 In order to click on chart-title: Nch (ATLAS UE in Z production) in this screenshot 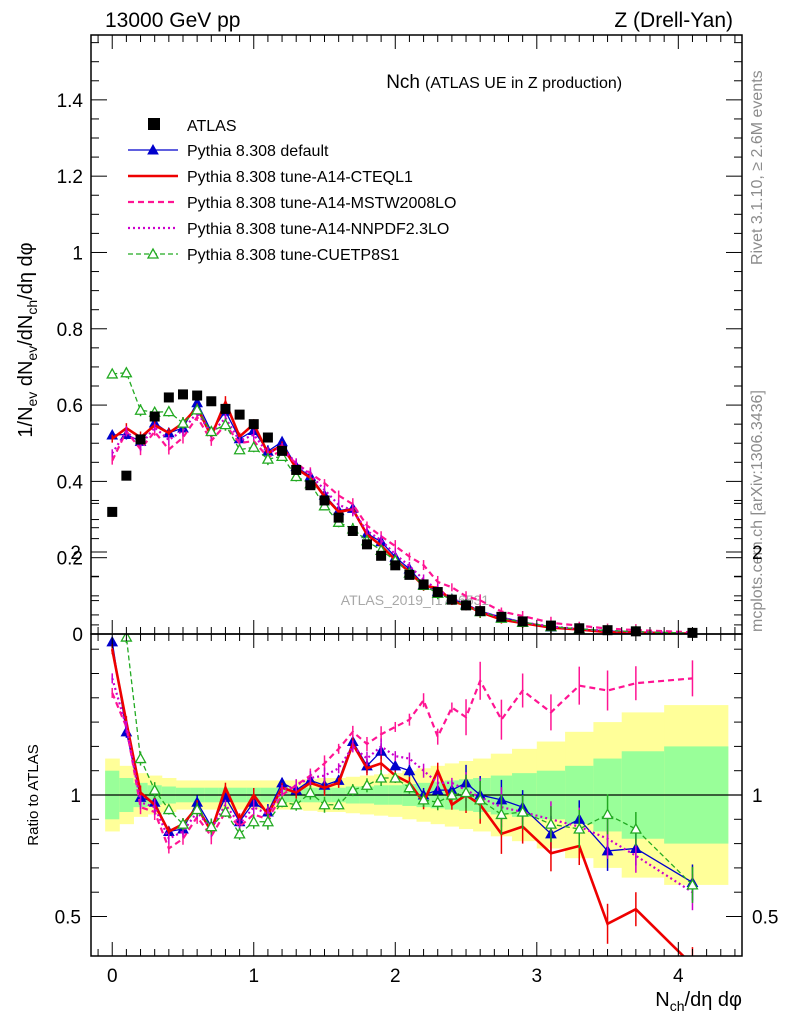, I will do `click(504, 82)`.